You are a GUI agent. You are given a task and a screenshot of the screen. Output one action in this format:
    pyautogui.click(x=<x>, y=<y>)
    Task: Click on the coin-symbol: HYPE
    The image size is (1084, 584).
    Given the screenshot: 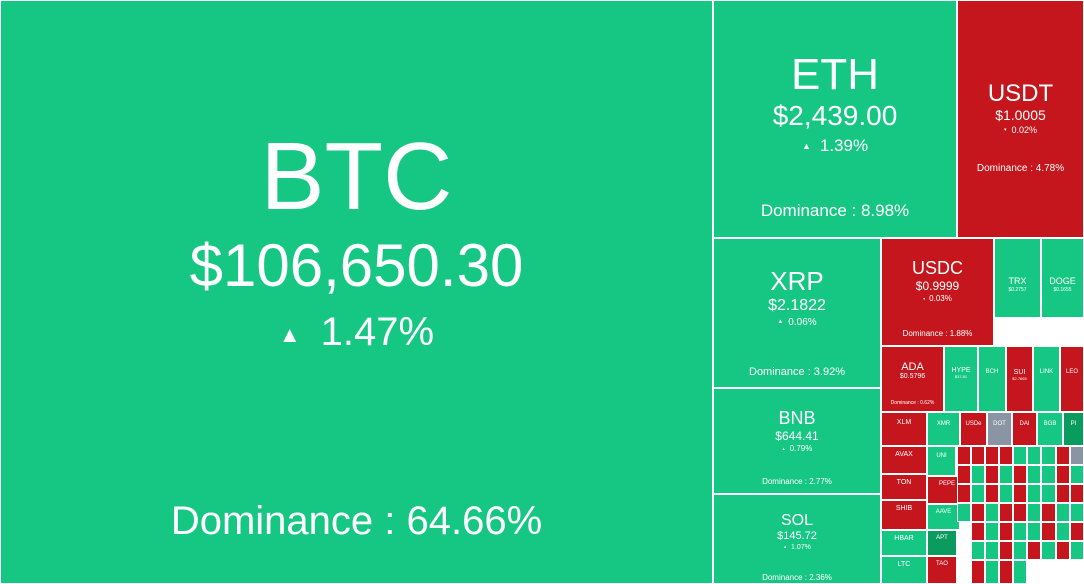 What is the action you would take?
    pyautogui.click(x=961, y=370)
    